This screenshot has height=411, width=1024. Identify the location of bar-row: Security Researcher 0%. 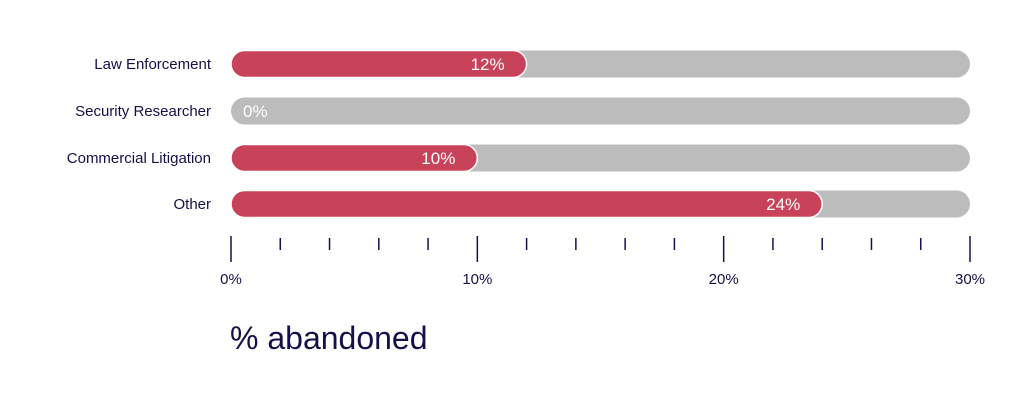
(522, 111).